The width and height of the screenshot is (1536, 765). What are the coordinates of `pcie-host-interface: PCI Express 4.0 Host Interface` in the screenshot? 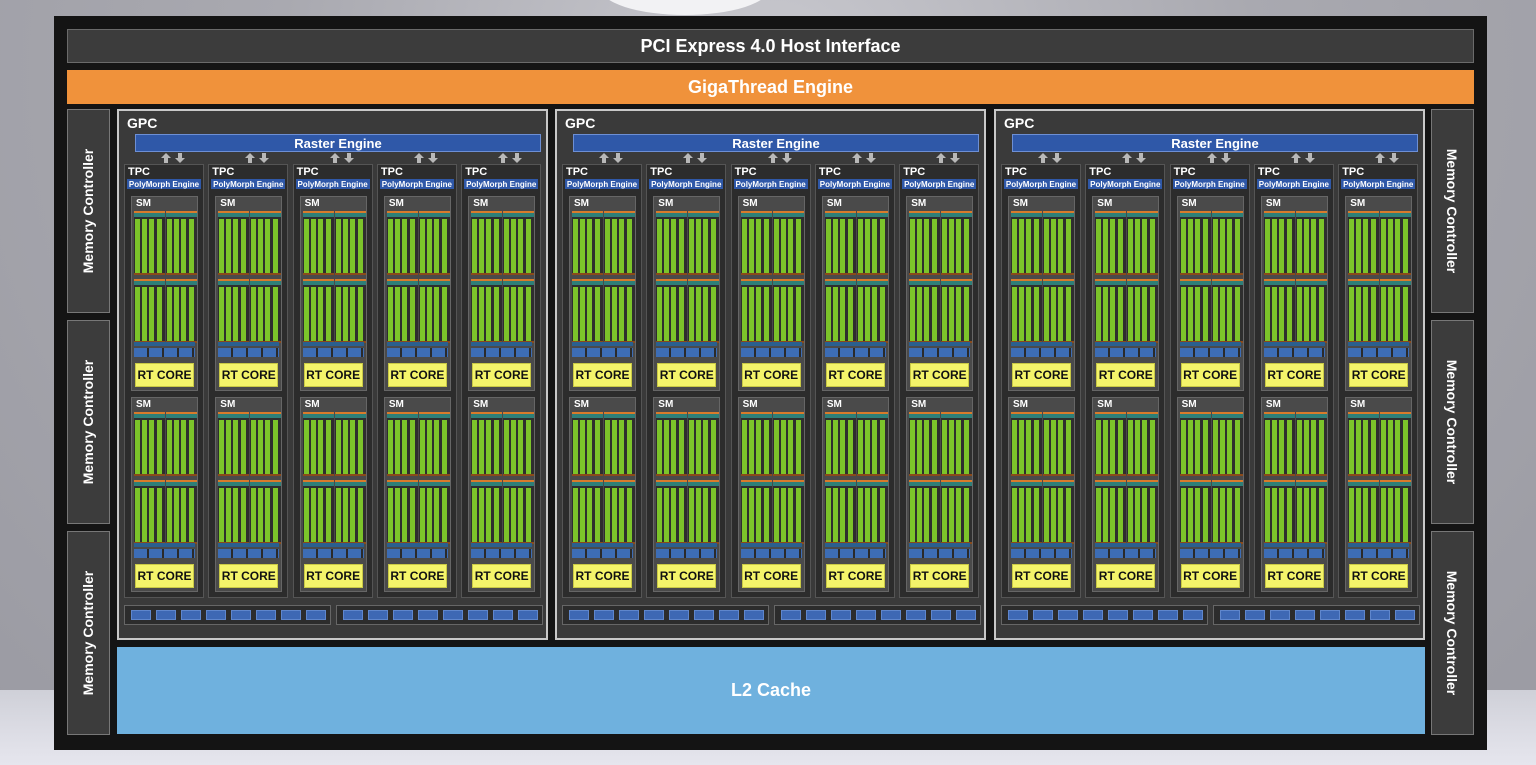 It's located at (770, 46).